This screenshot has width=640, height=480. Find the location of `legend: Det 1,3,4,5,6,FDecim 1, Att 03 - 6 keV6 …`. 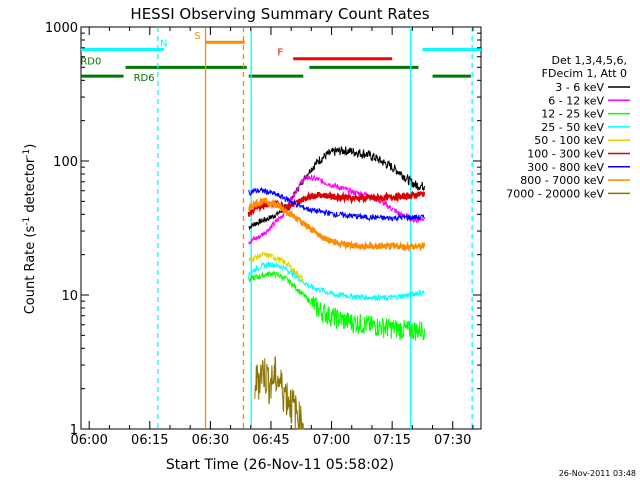

legend: Det 1,3,4,5,6,FDecim 1, Att 03 - 6 keV6 … is located at coordinates (568, 127).